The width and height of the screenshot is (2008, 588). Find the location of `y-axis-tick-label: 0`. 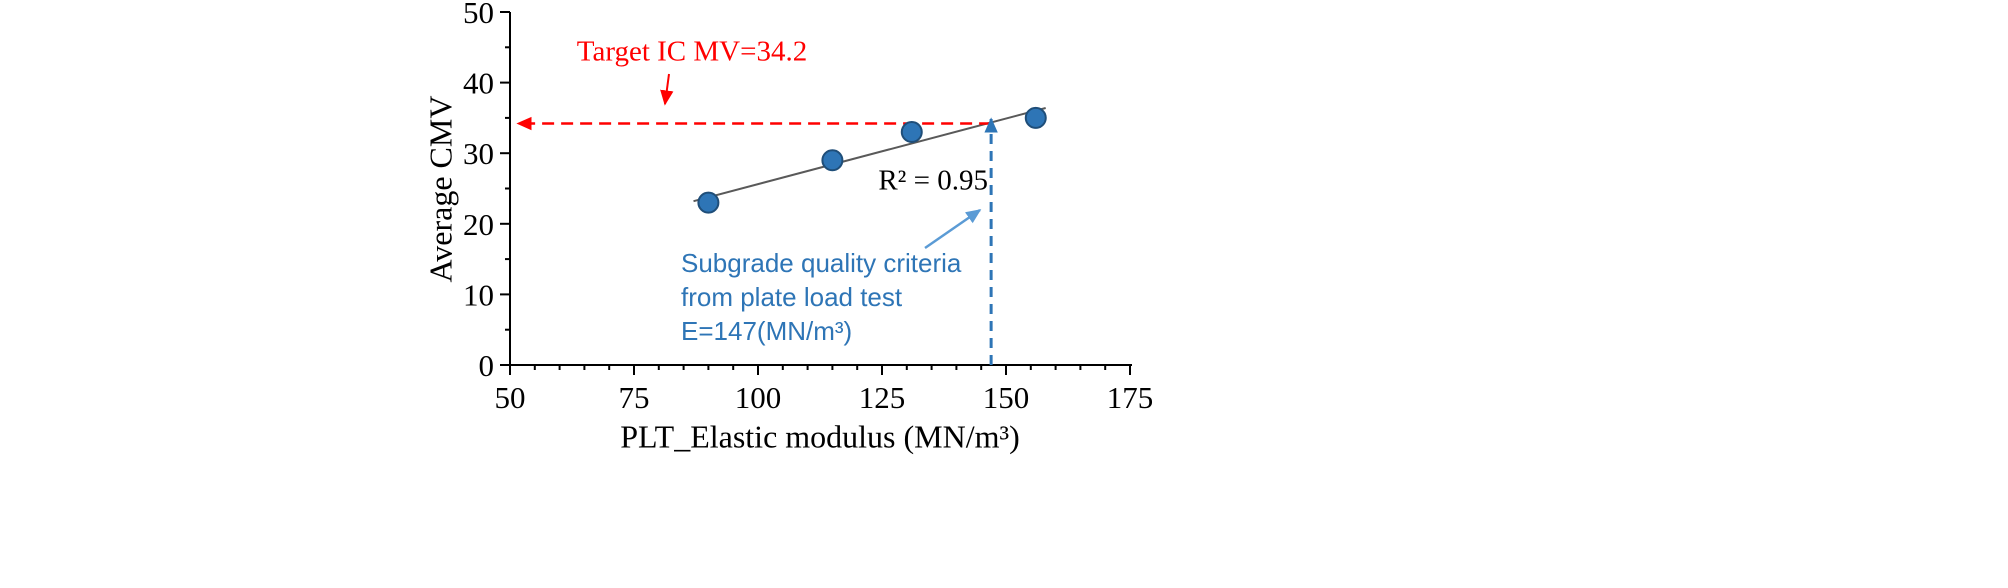

y-axis-tick-label: 0 is located at coordinates (487, 365).